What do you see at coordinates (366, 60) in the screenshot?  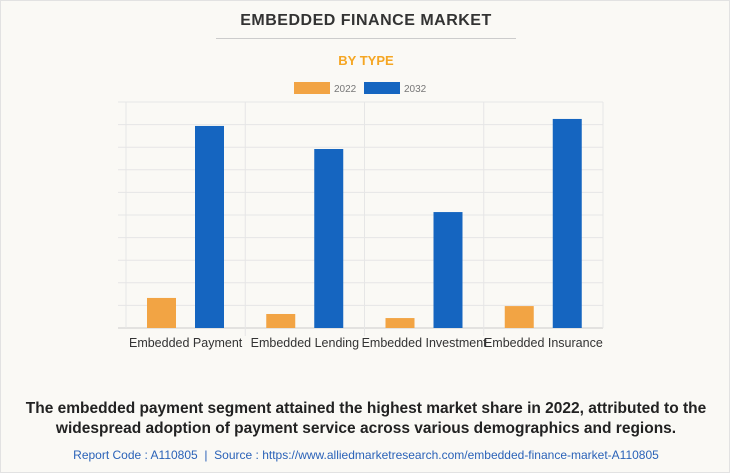 I see `chart-subtitle: BY TYPE` at bounding box center [366, 60].